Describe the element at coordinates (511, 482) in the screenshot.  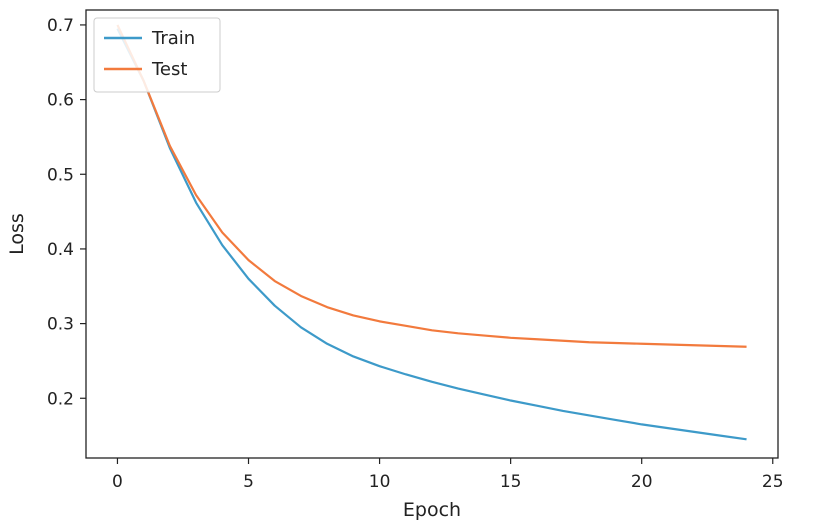
I see `x-tick-label: 15` at that location.